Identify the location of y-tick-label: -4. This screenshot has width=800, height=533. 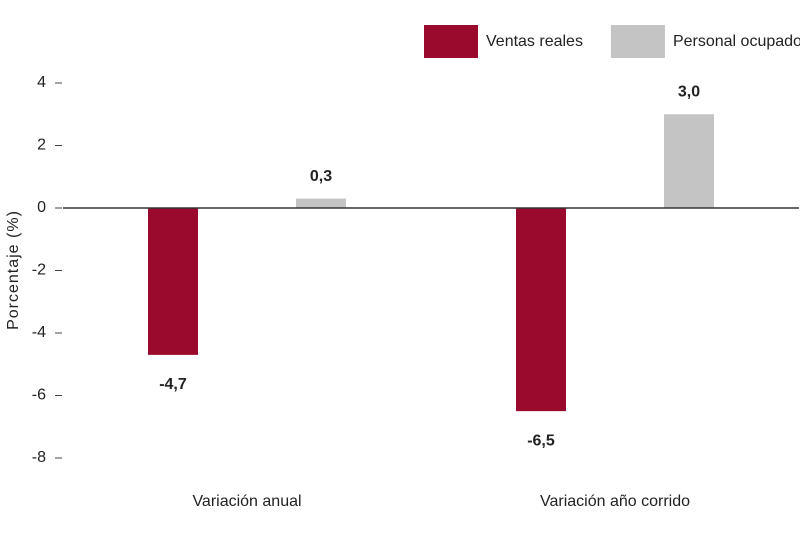
(39, 332).